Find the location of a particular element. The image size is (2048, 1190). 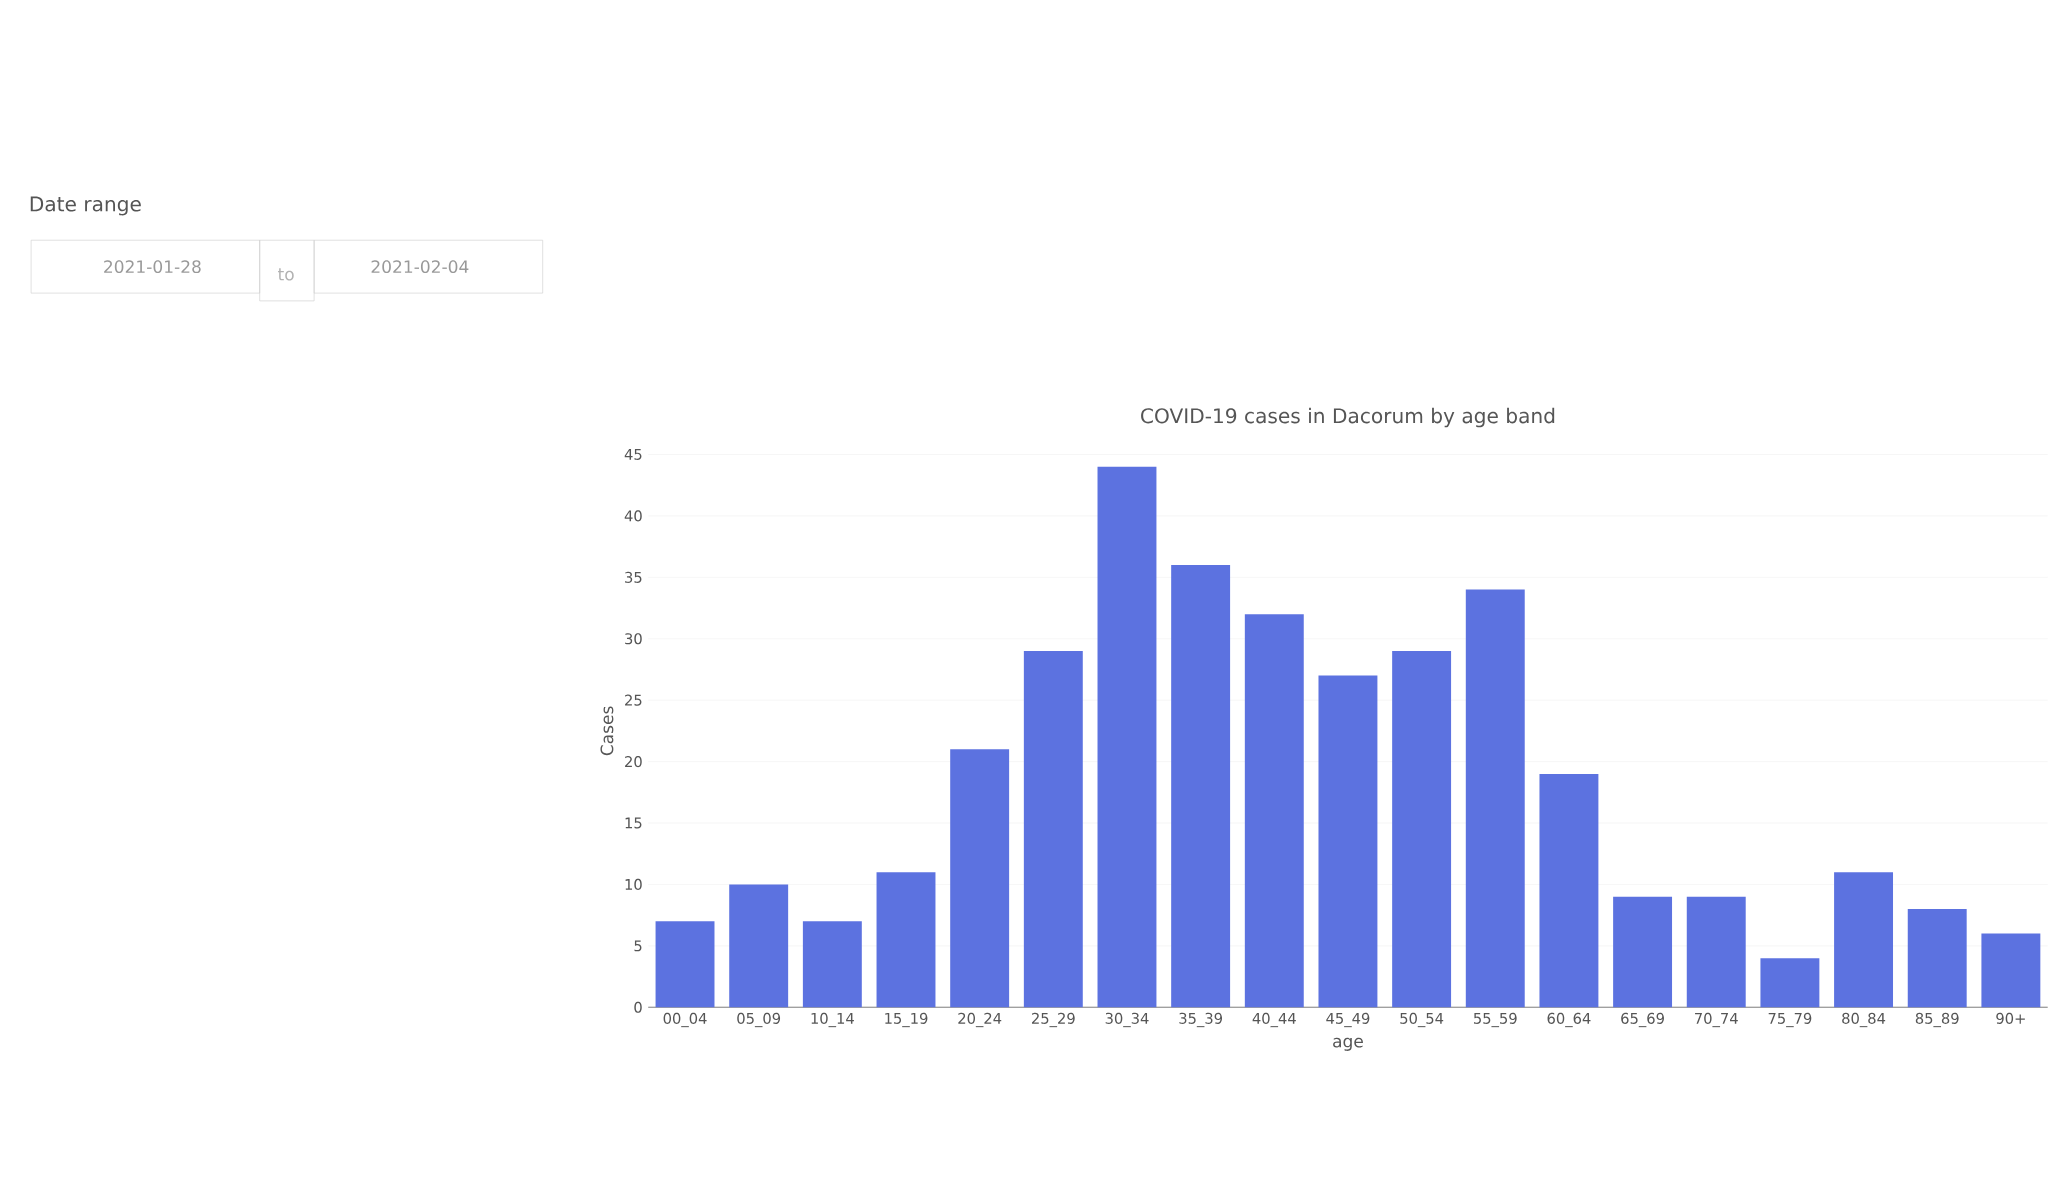

x-axis-title: age is located at coordinates (1348, 1044).